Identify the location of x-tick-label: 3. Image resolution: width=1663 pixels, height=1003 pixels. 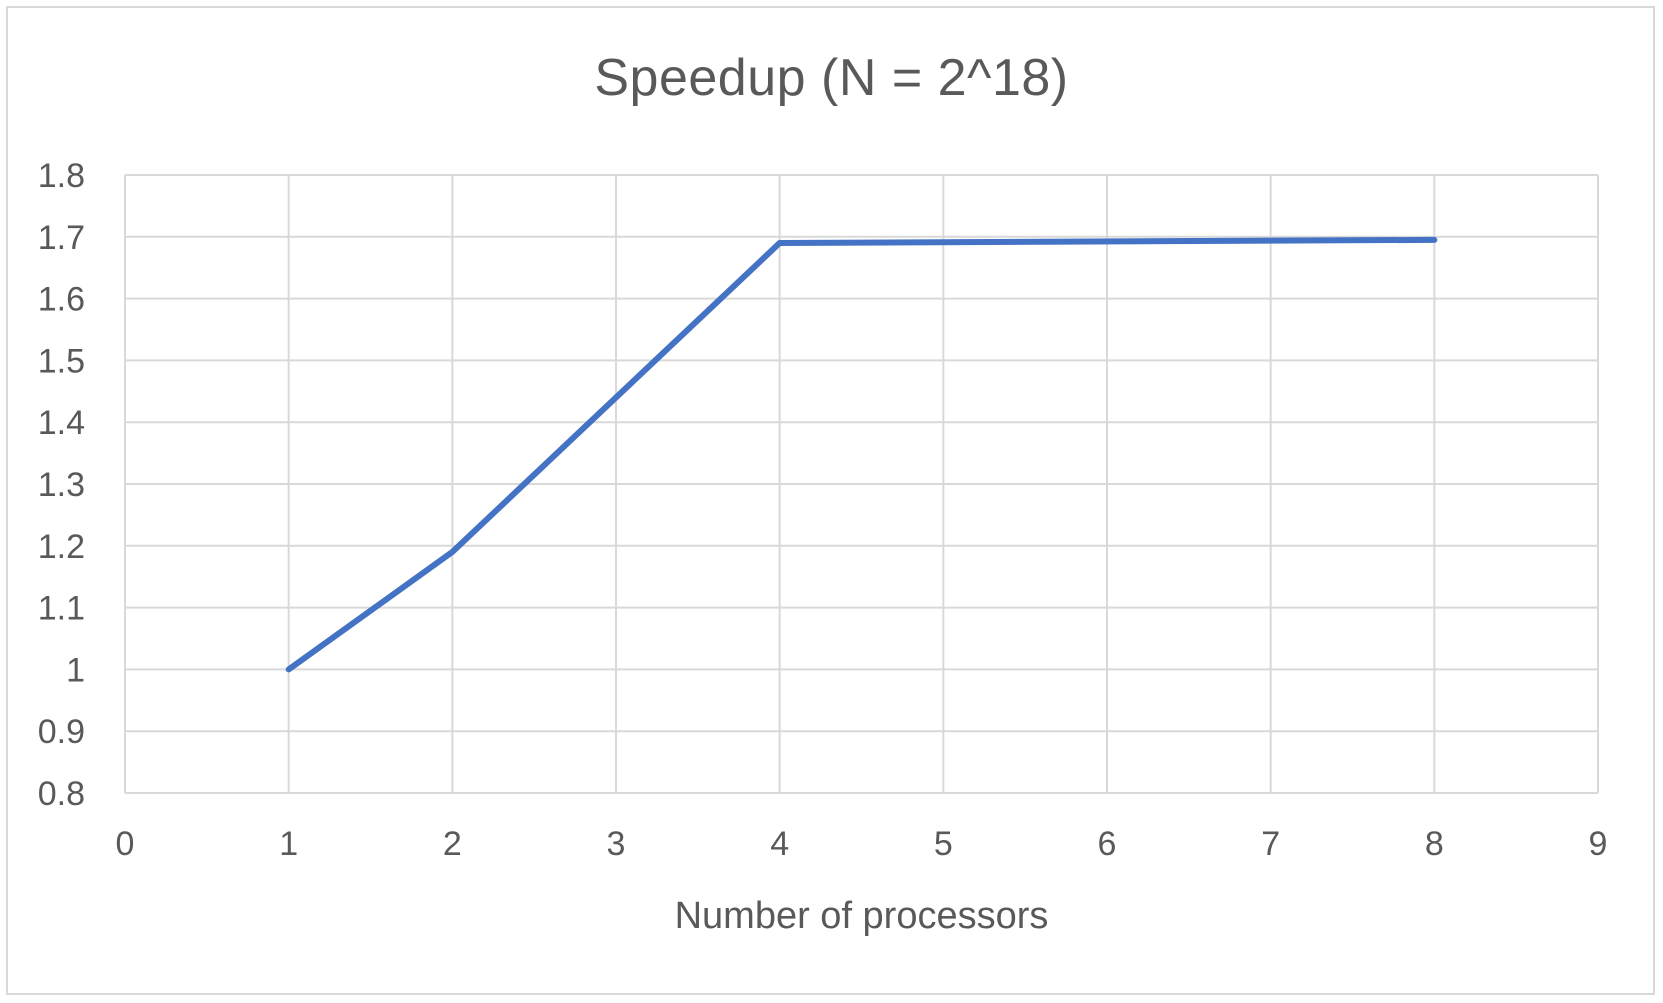
(616, 844).